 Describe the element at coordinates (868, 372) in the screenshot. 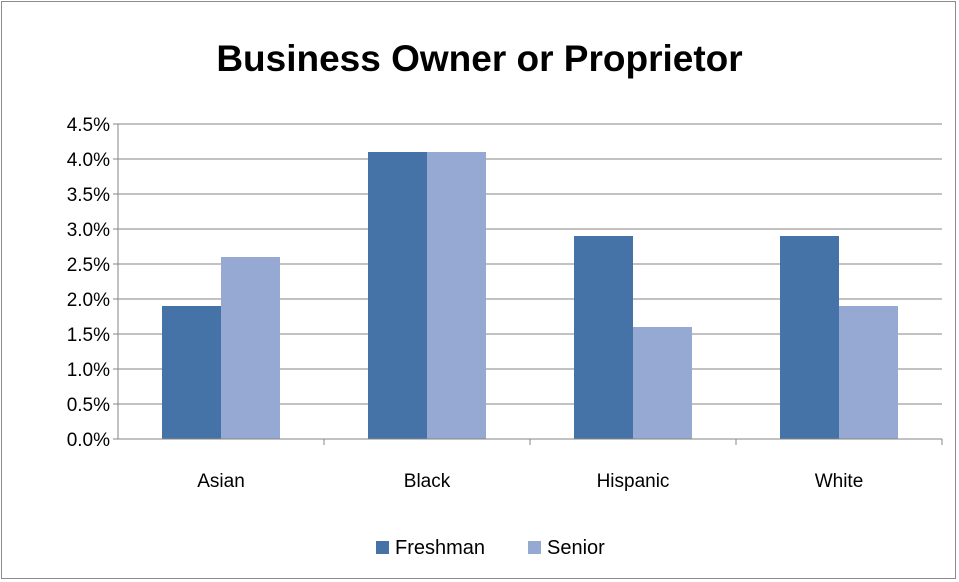

I see `bar-senior-white` at that location.